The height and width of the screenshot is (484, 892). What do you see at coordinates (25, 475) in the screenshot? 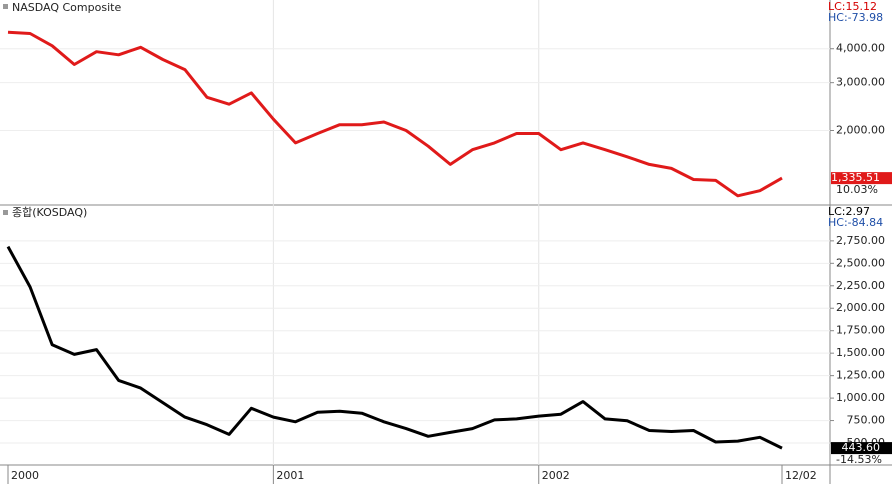
I see `x-tick-label: 2000` at bounding box center [25, 475].